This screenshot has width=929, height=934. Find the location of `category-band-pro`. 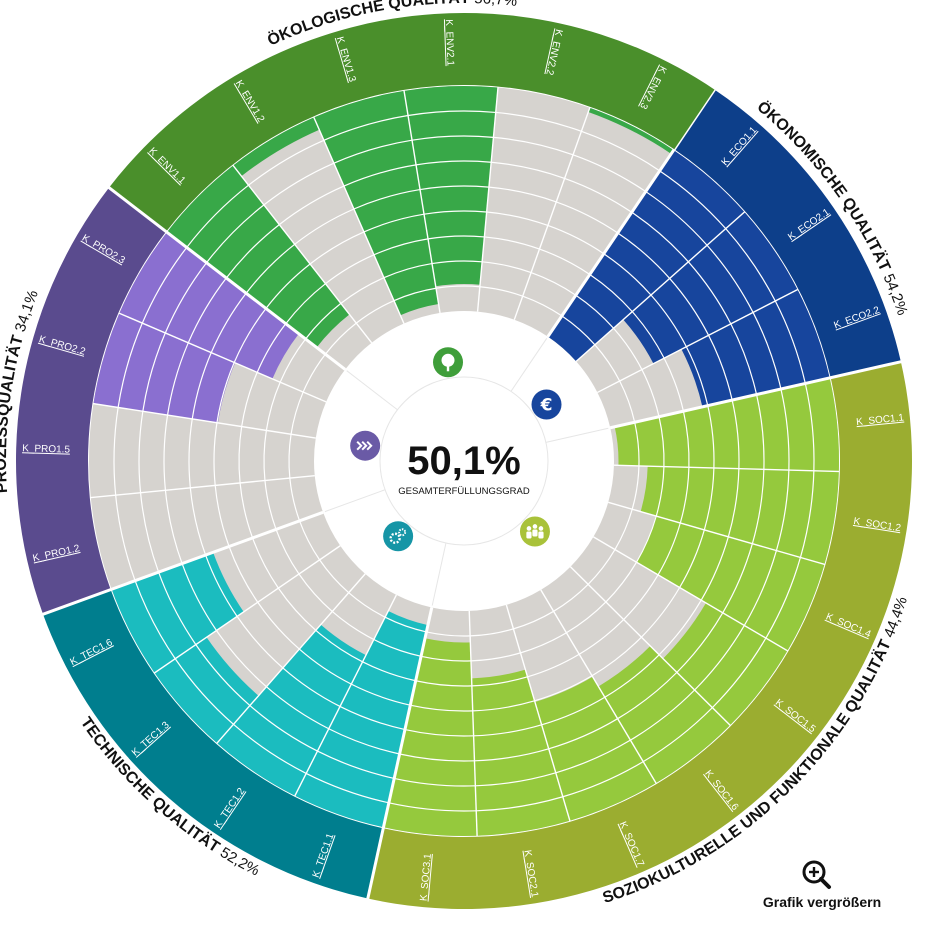

category-band-pro is located at coordinates (91, 401).